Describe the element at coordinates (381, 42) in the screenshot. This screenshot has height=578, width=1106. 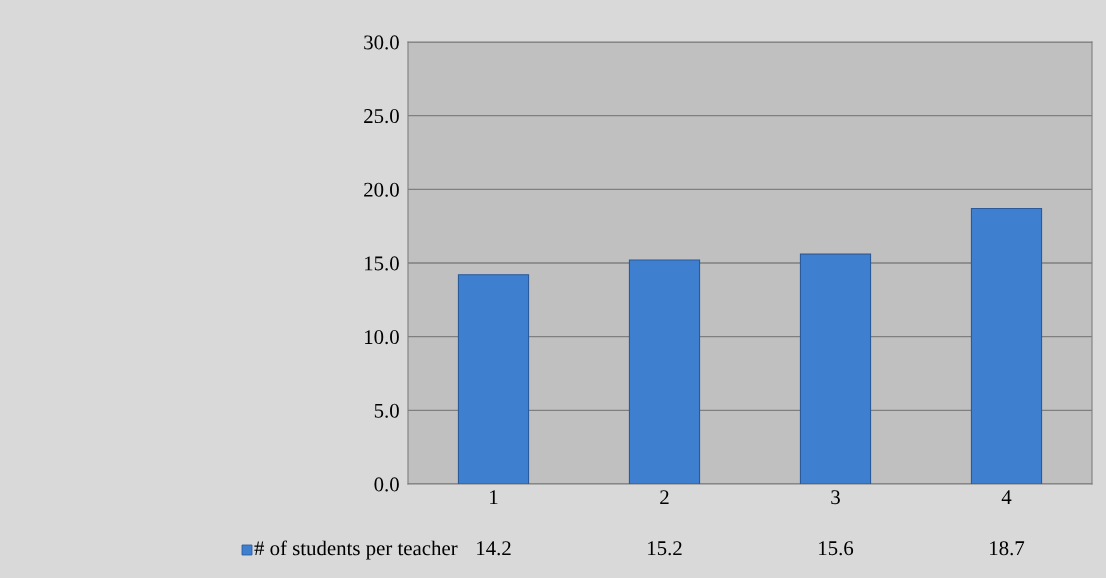
I see `y-tick-label: 30.0` at that location.